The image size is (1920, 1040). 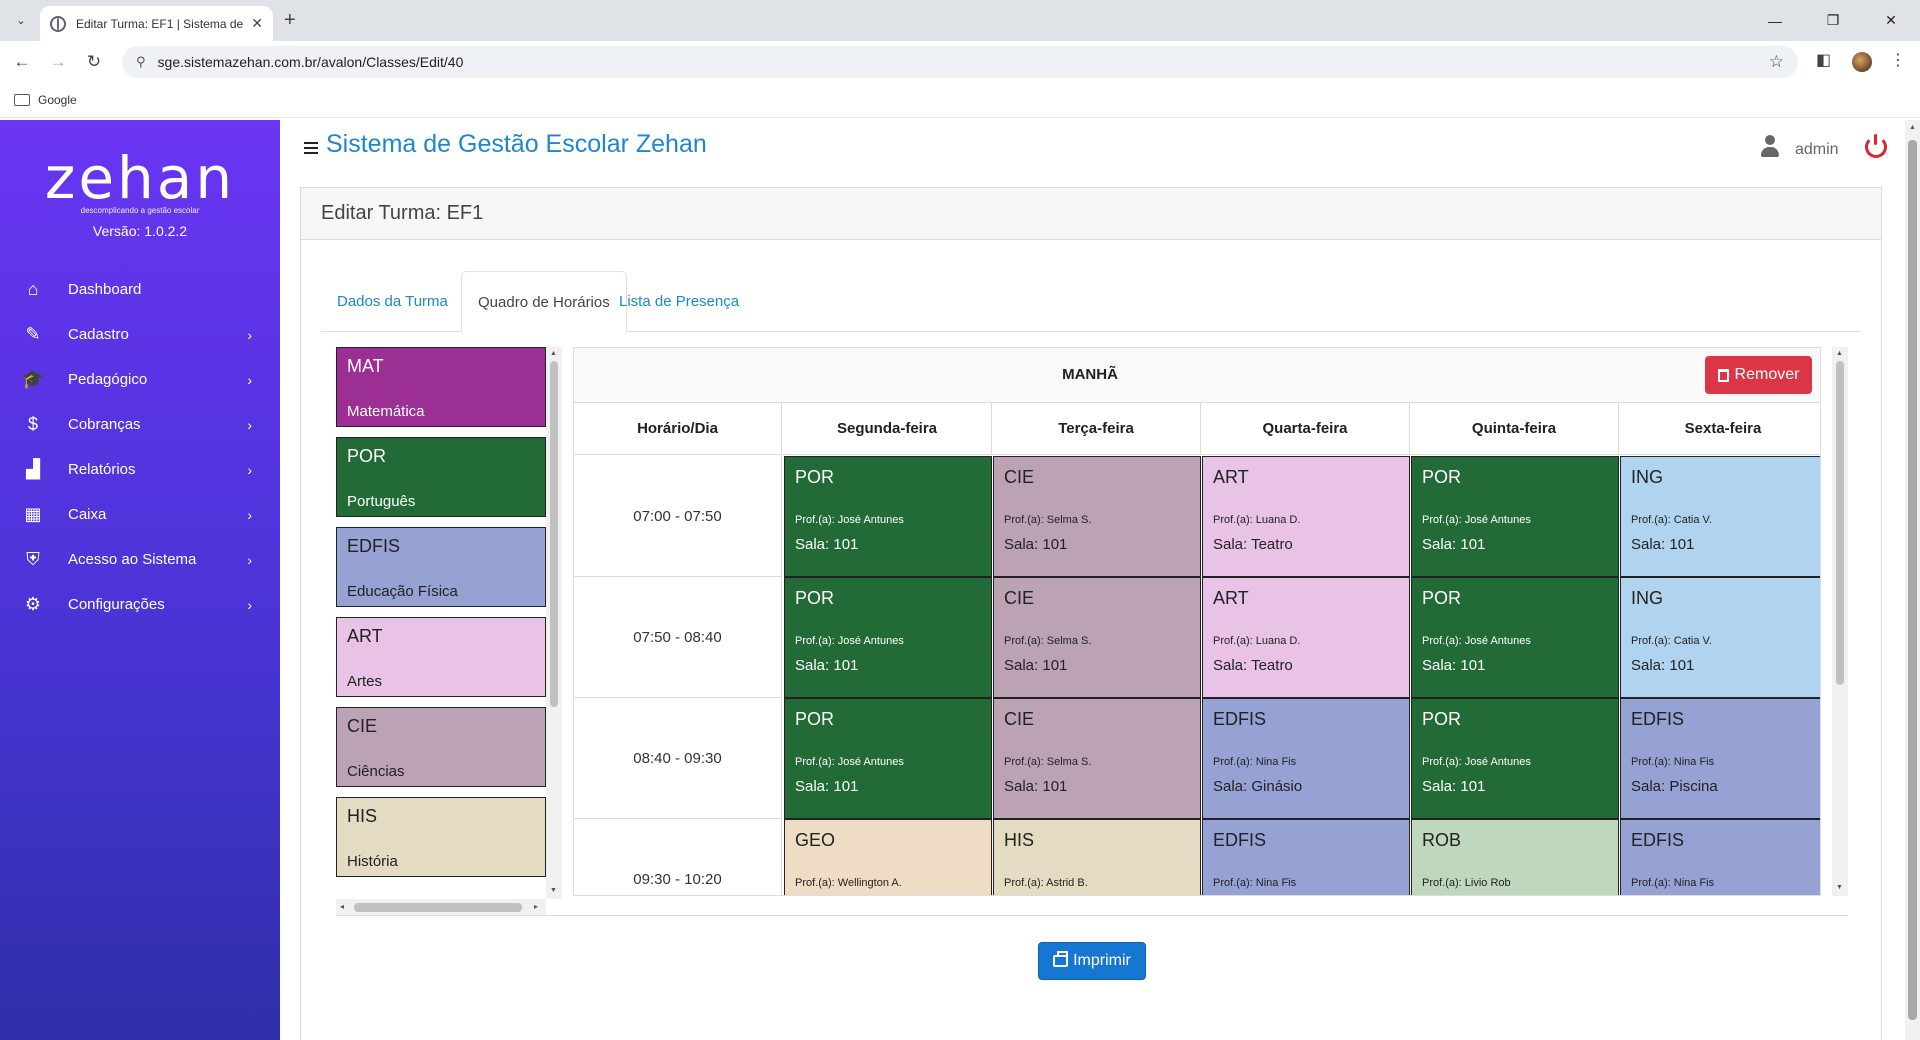 What do you see at coordinates (438, 907) in the screenshot?
I see `palette-hscroll-thumb` at bounding box center [438, 907].